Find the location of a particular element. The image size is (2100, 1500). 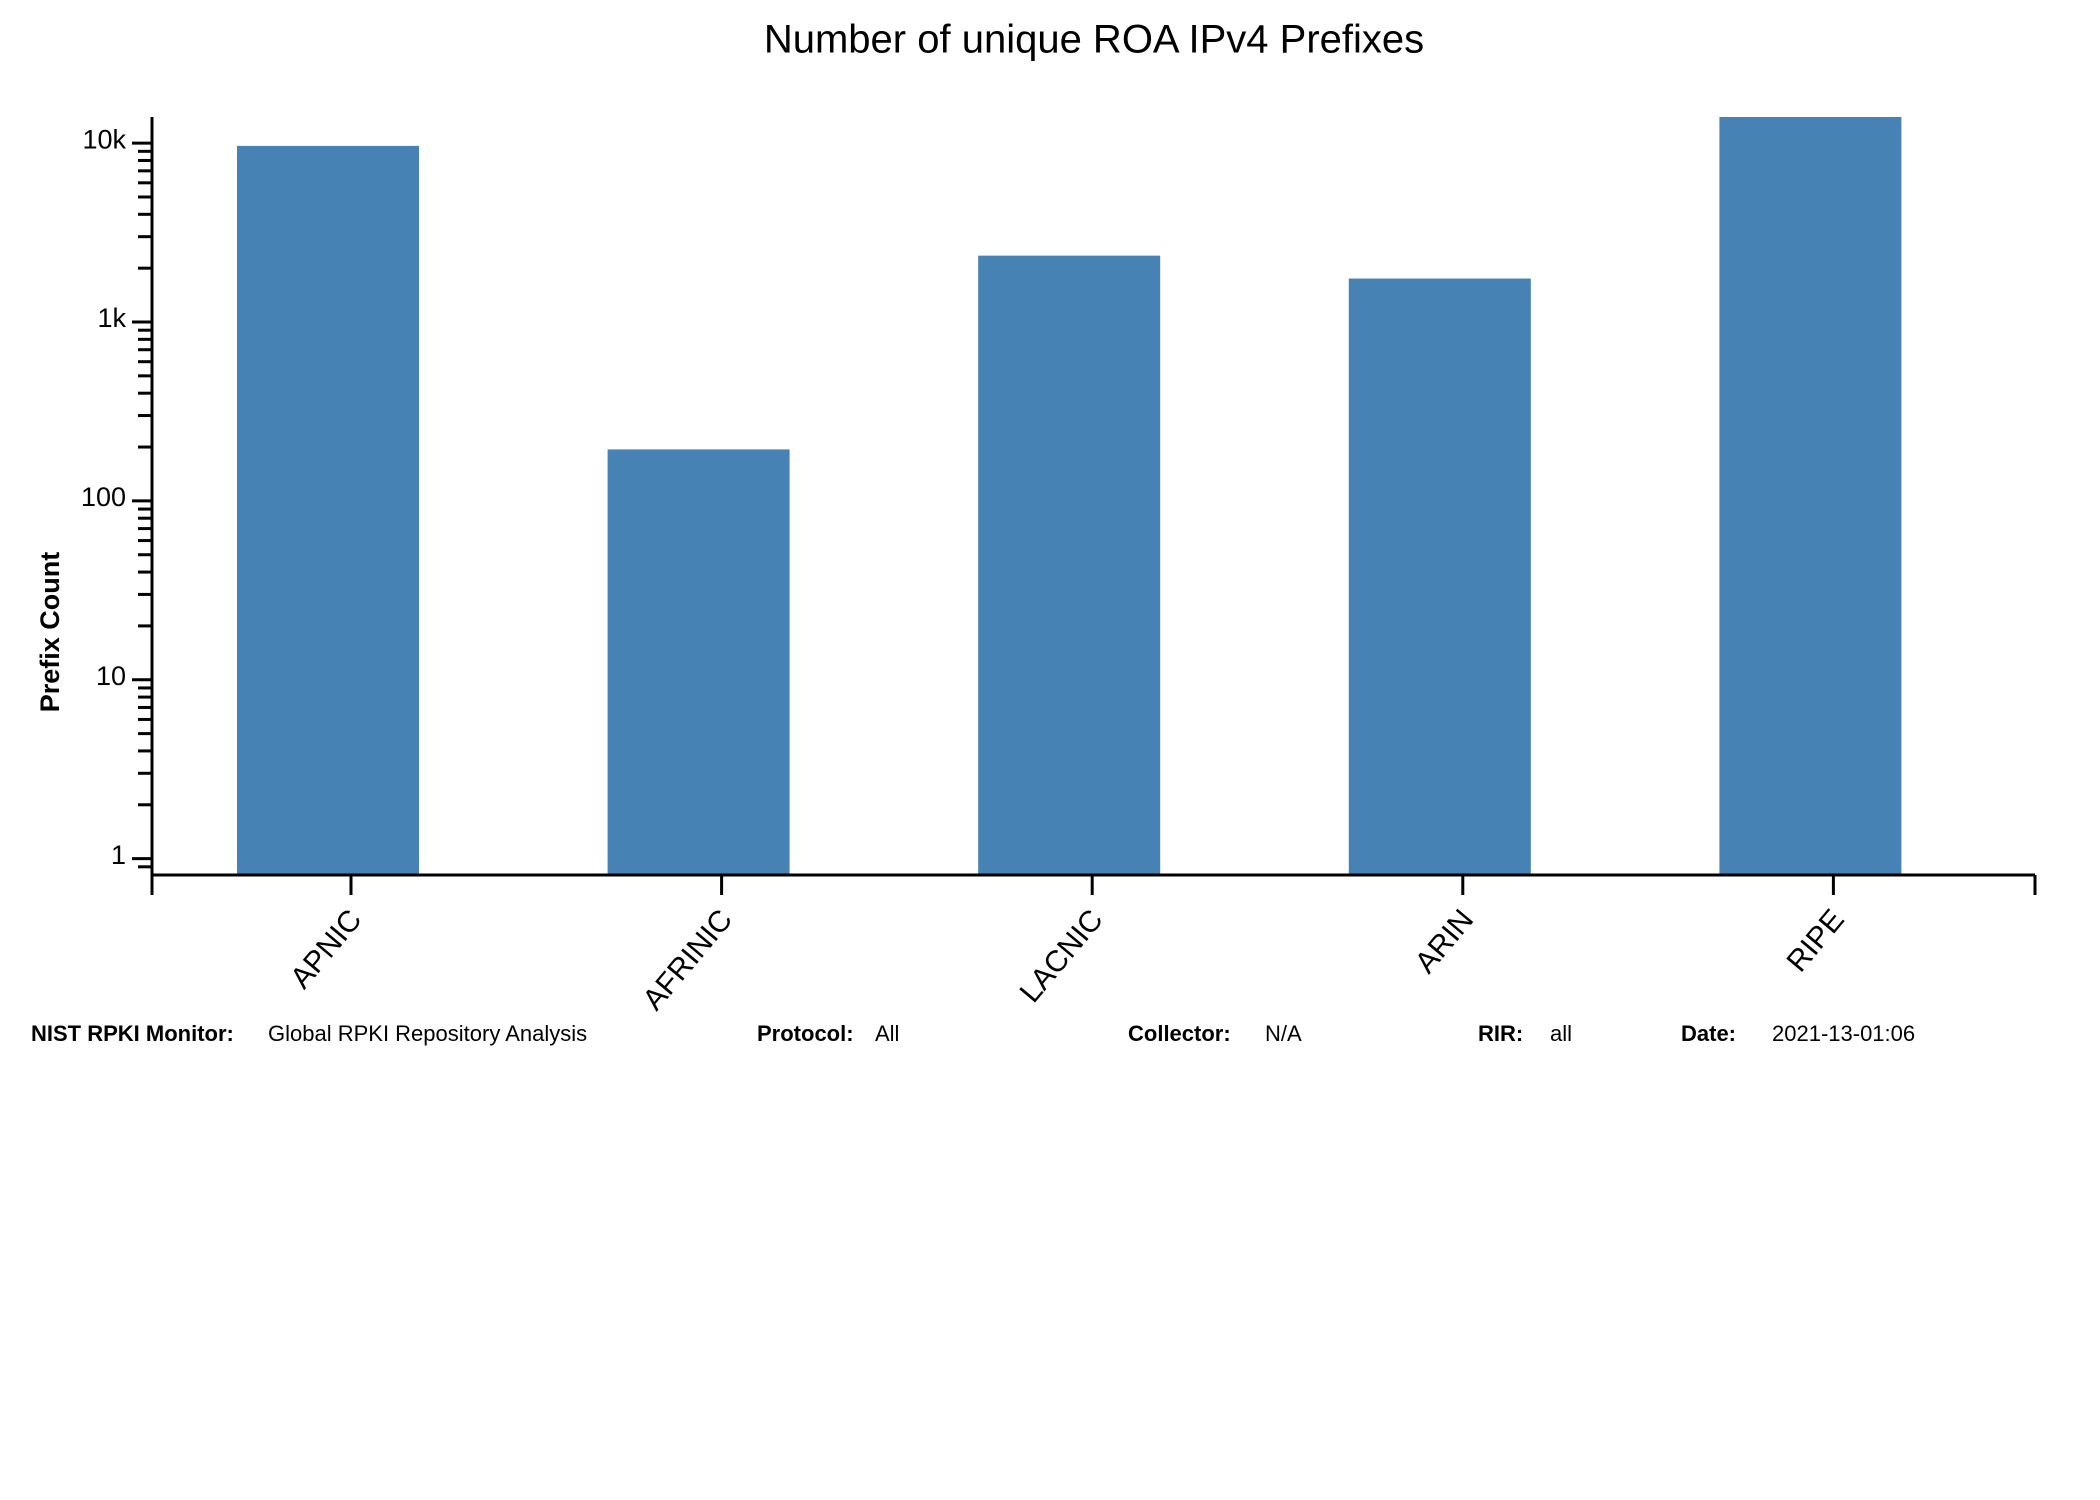

y-tick-label: 10 is located at coordinates (111, 676).